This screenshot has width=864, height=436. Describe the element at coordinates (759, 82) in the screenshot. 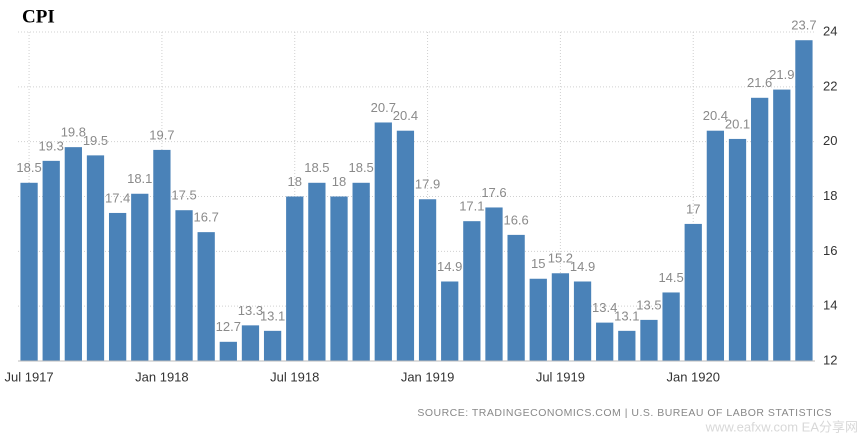

I see `value-label: 21.6` at that location.